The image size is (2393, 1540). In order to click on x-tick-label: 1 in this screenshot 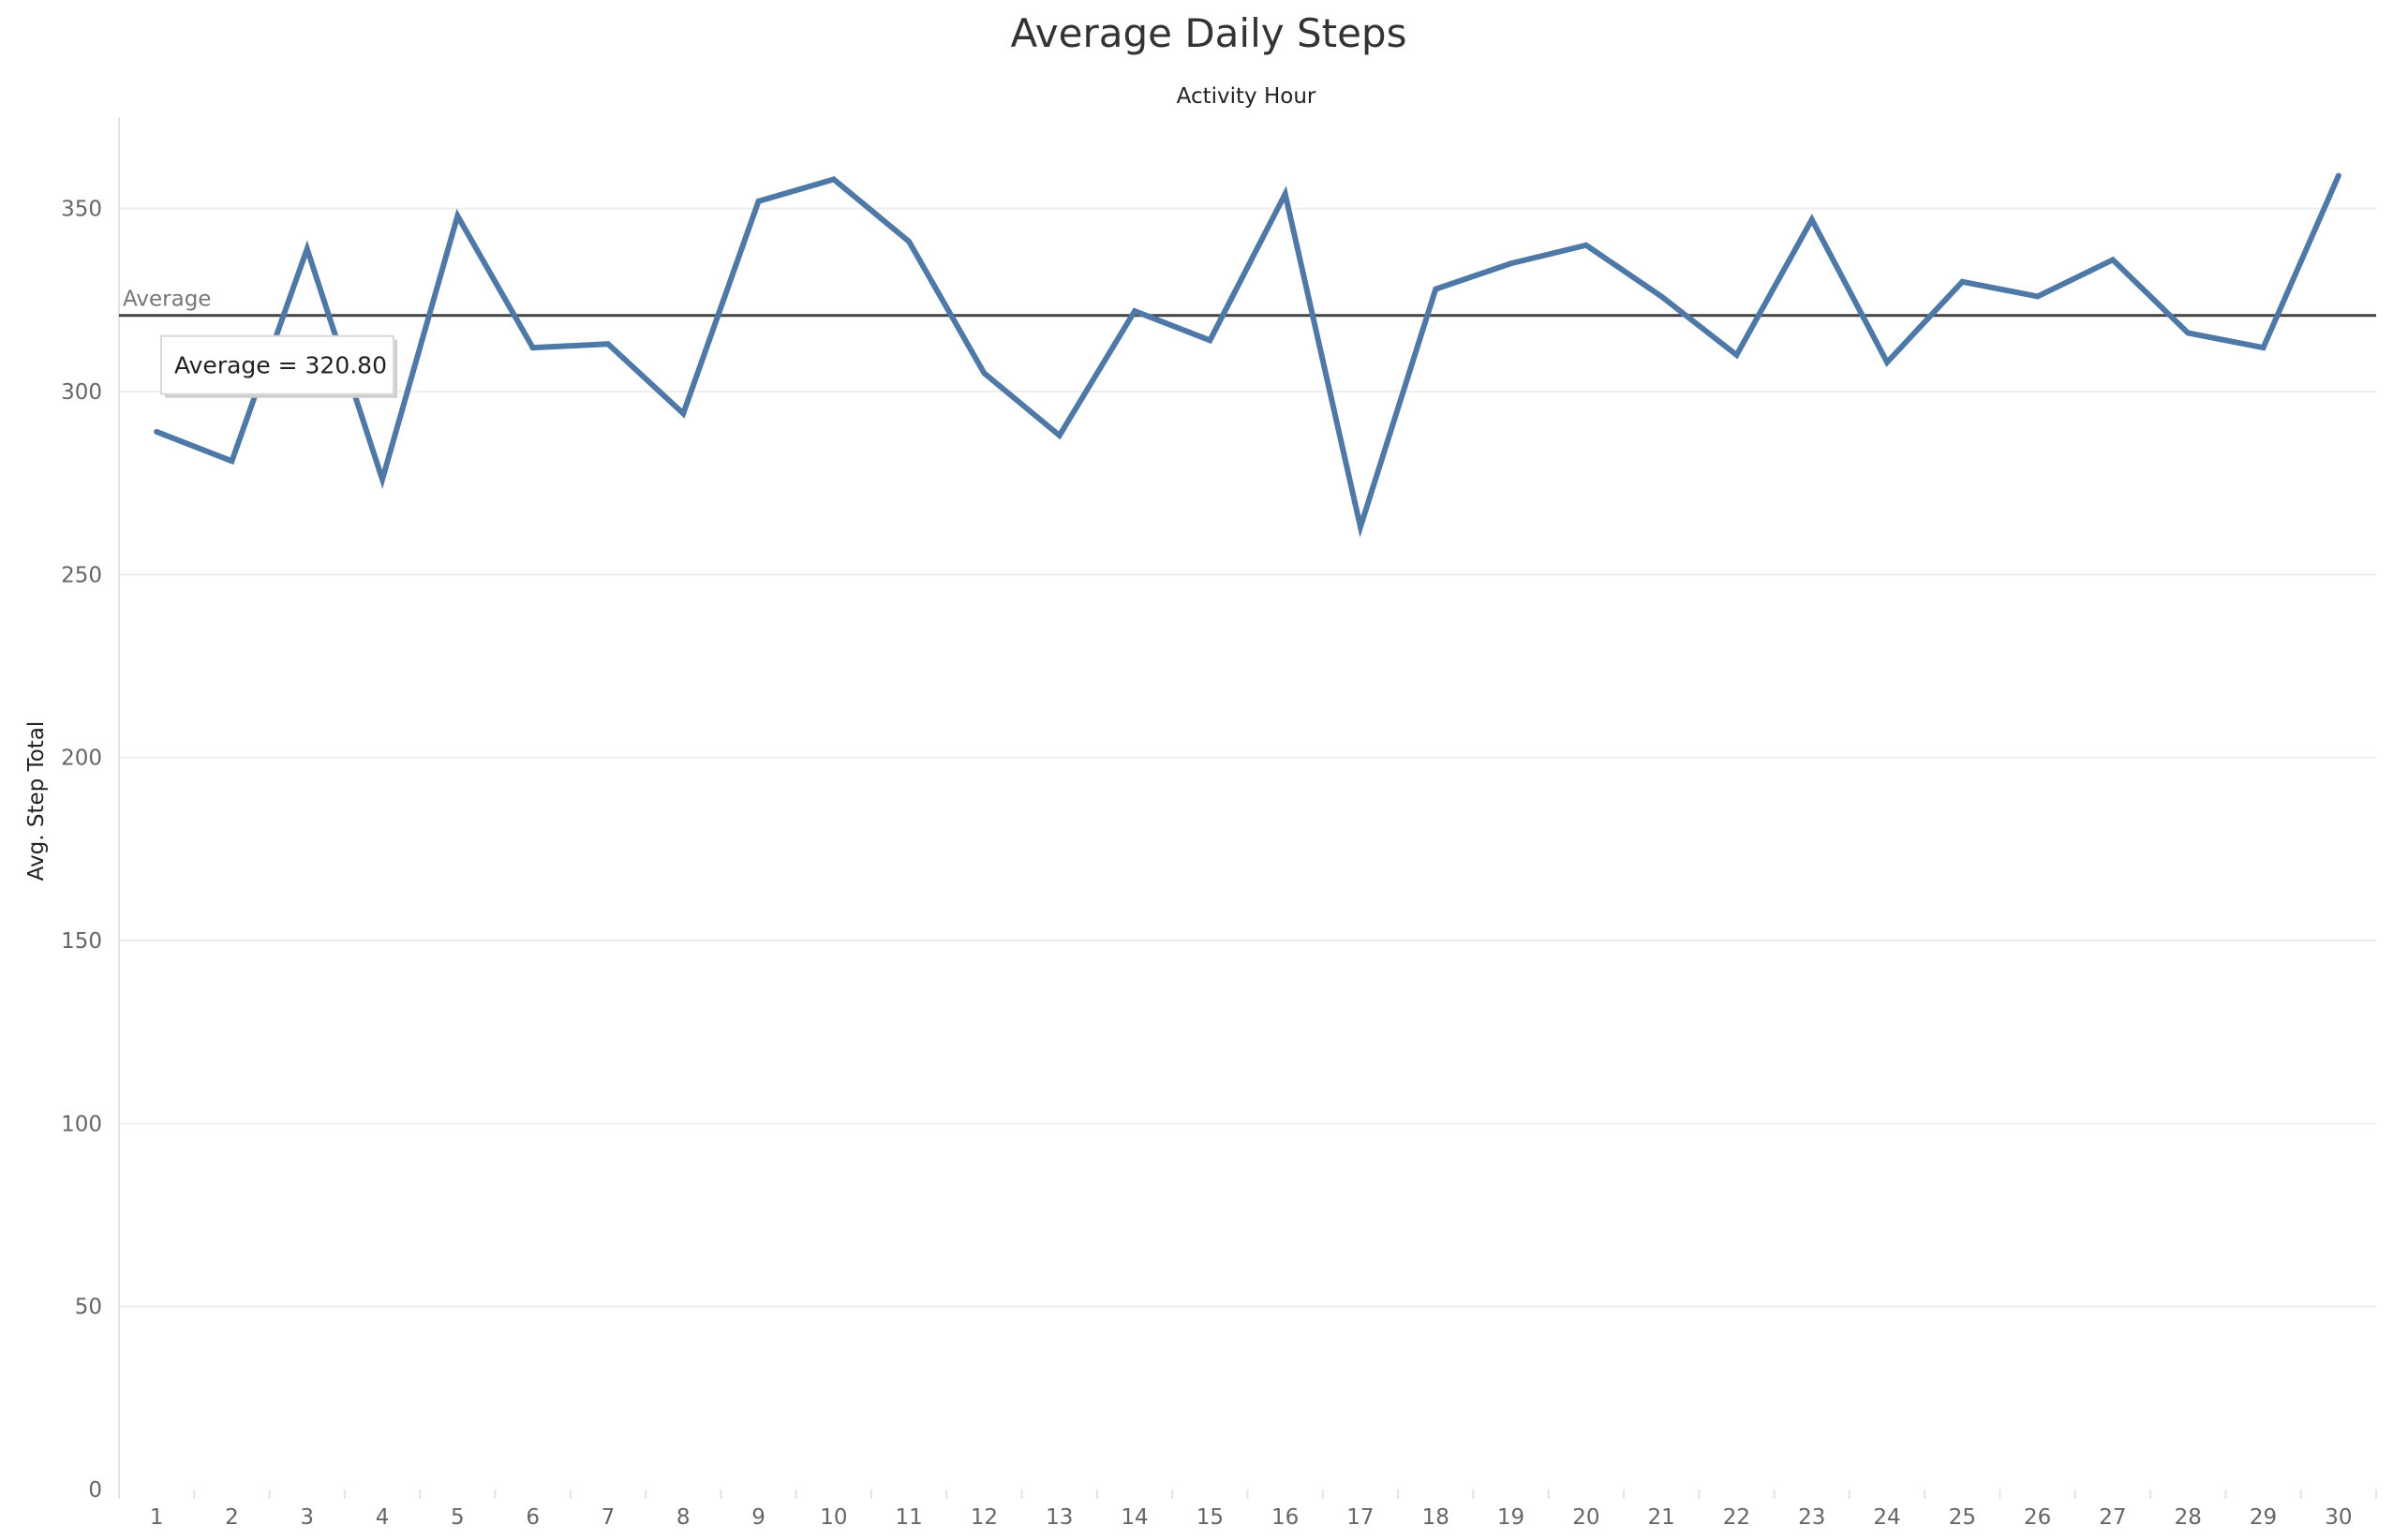, I will do `click(157, 1517)`.